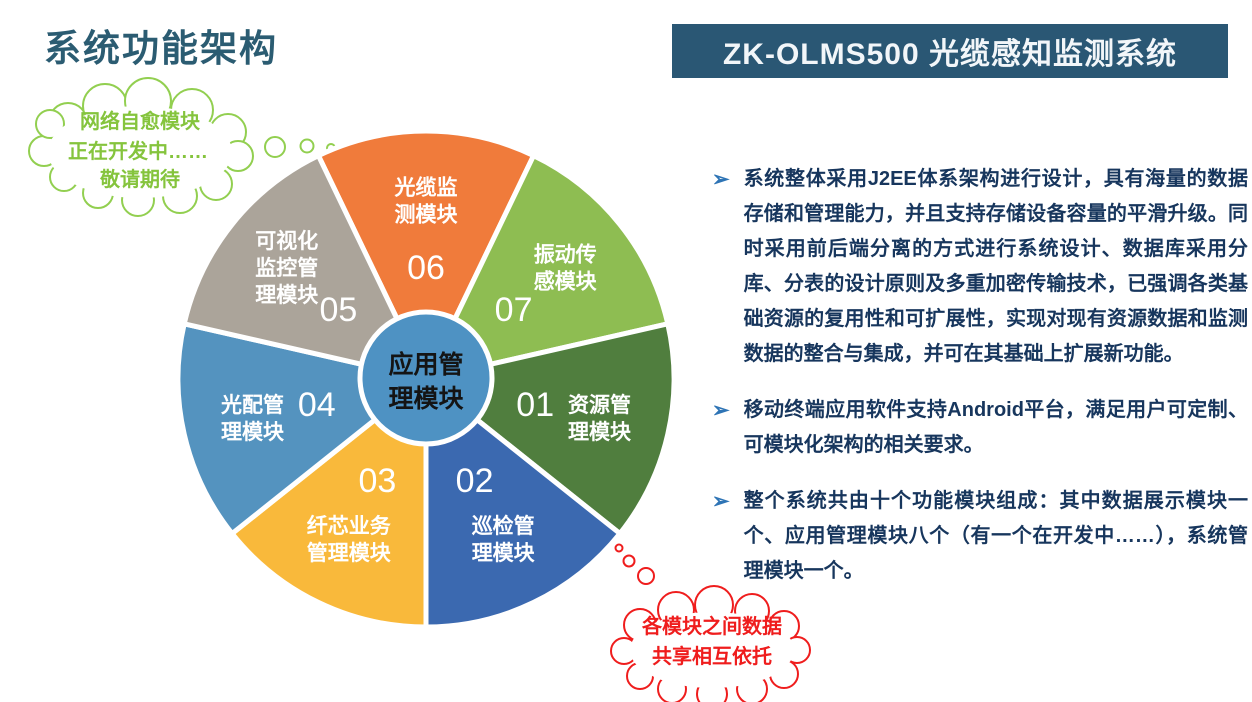 The image size is (1252, 702). Describe the element at coordinates (286, 268) in the screenshot. I see `pie-slice-label-05: 监控管` at that location.